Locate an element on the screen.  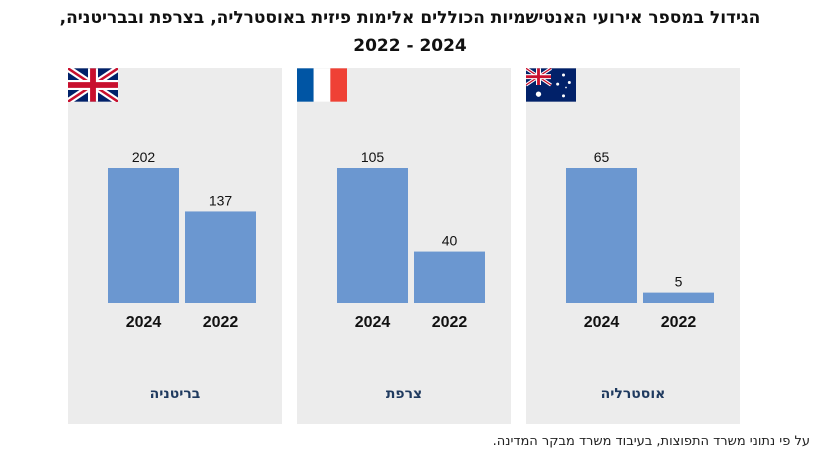
value-label: 40 is located at coordinates (450, 241).